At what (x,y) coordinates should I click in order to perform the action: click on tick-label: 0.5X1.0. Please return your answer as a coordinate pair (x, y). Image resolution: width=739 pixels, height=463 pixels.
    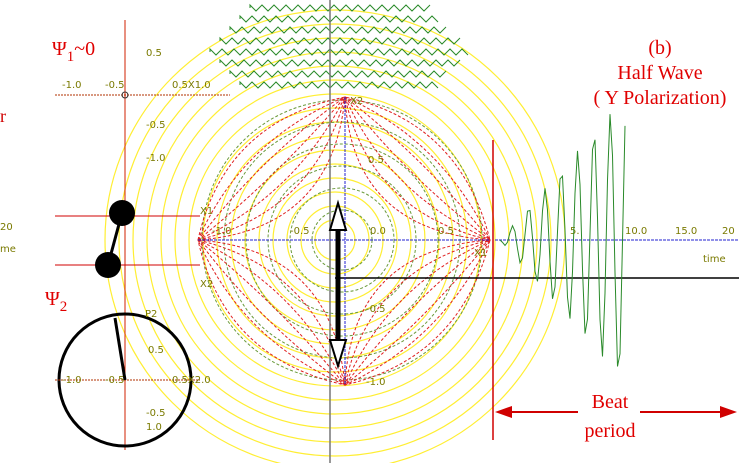
    Looking at the image, I should click on (191, 85).